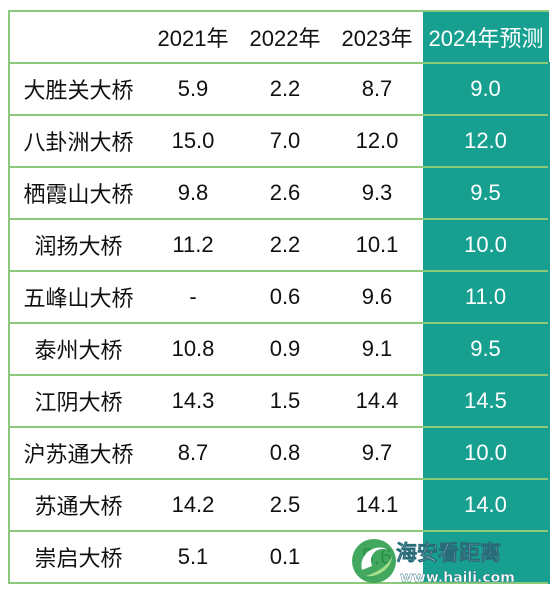 This screenshot has height=592, width=556. I want to click on header-2023: 2023年, so click(377, 38).